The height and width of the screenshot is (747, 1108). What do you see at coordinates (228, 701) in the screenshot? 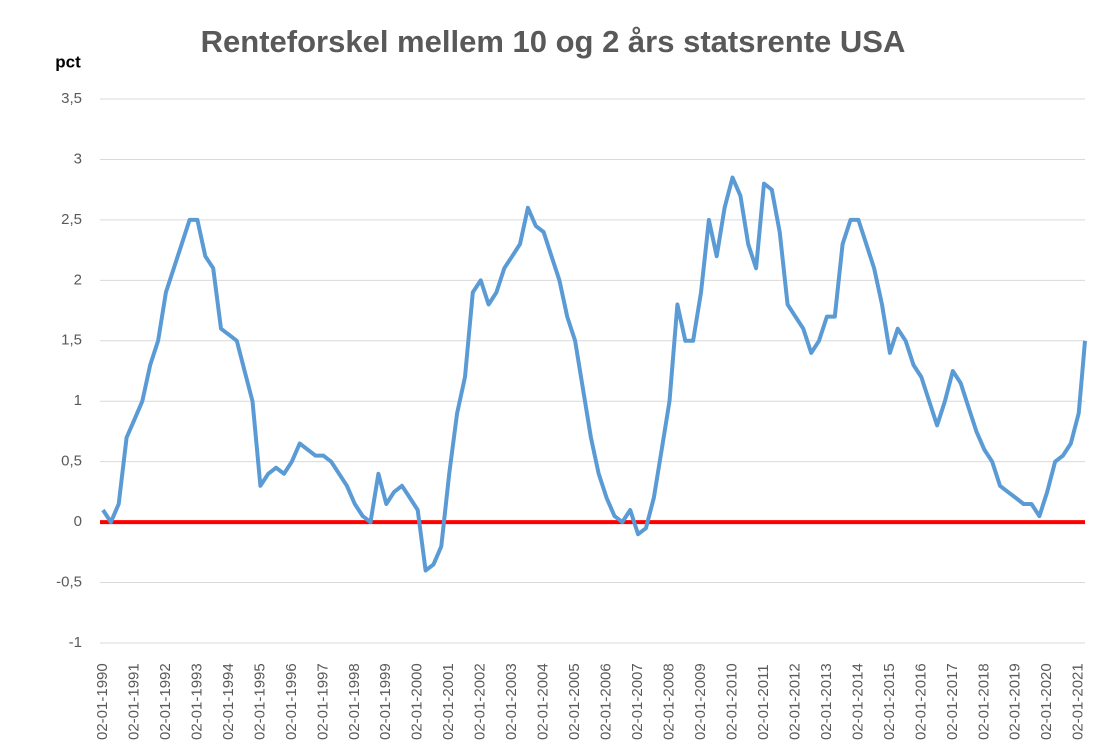
I see `x-tick-label: 02-01-1994` at bounding box center [228, 701].